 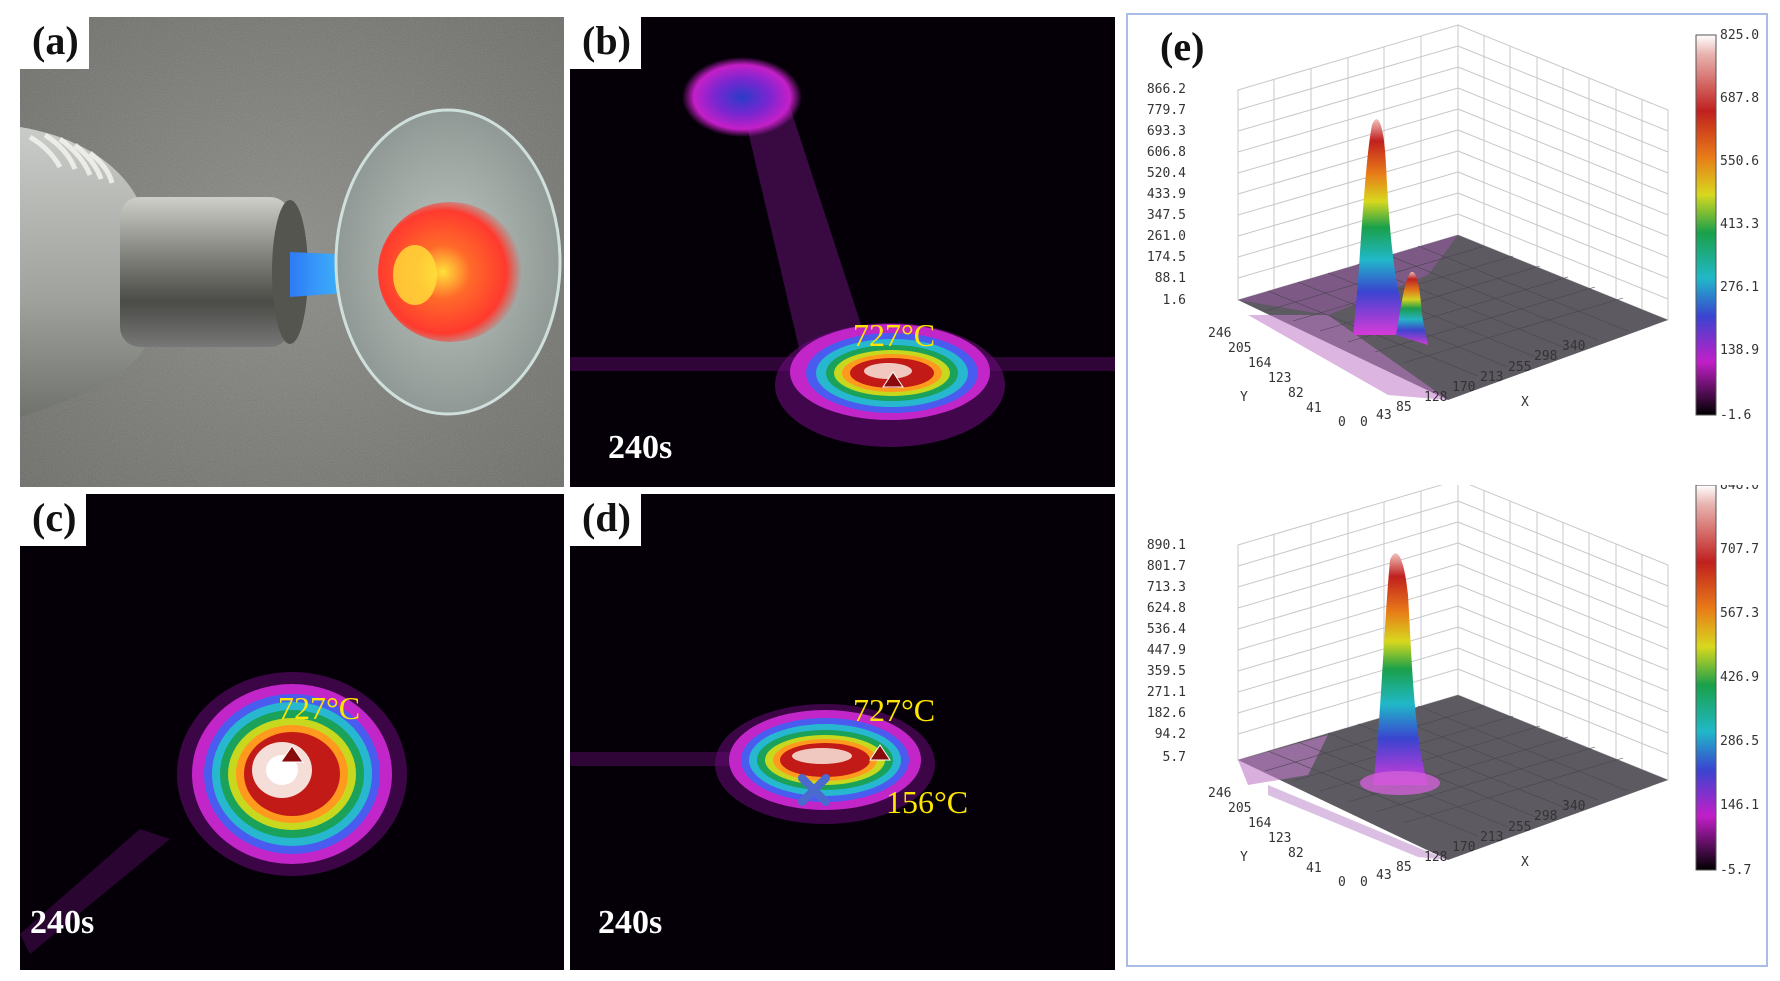 What do you see at coordinates (1342, 882) in the screenshot?
I see `y2-tick: 0` at bounding box center [1342, 882].